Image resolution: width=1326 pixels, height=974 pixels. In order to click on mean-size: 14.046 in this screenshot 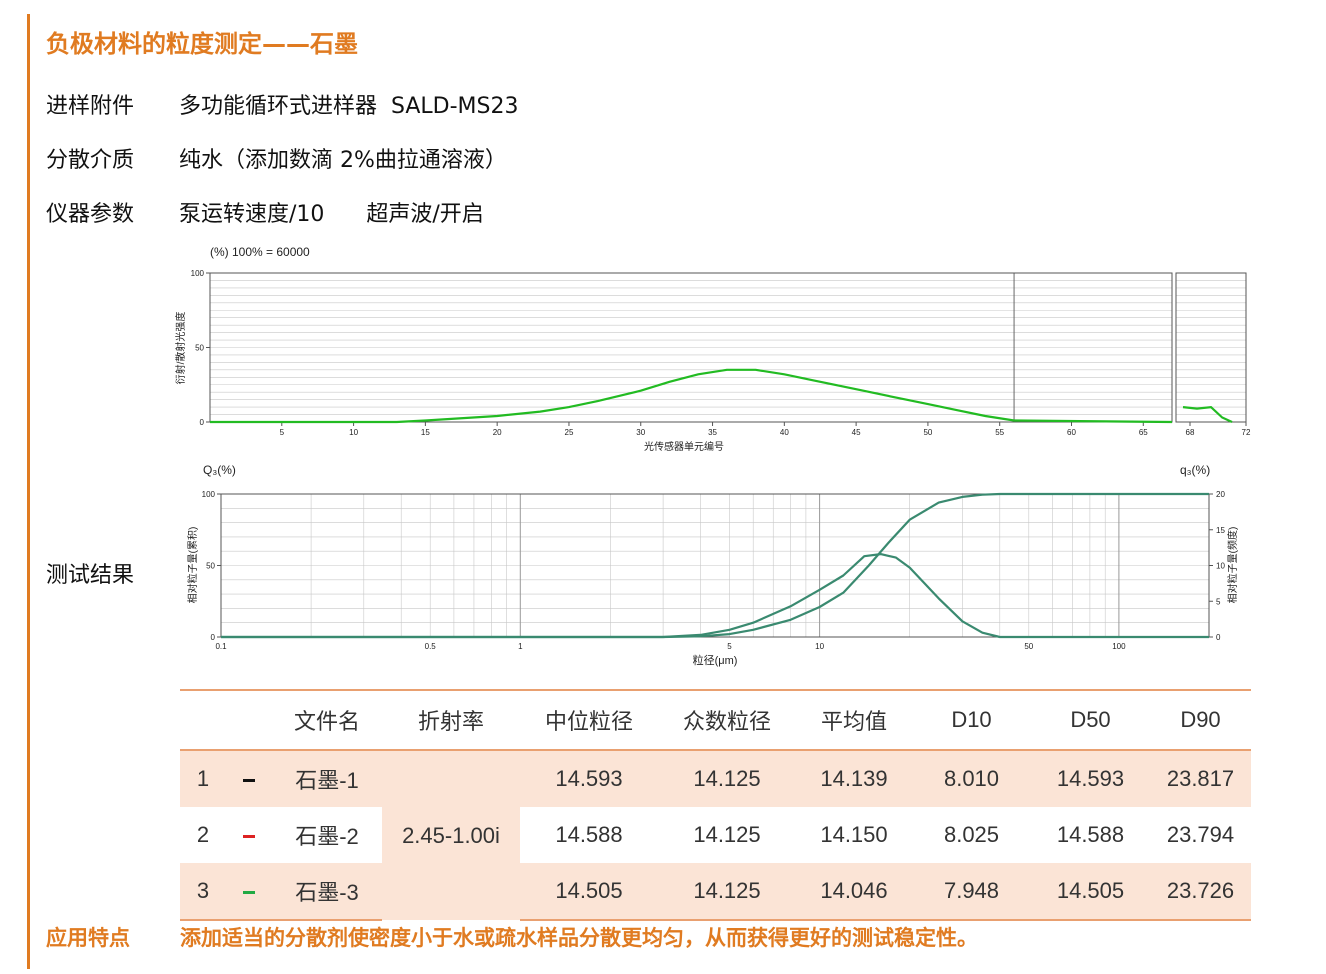, I will do `click(854, 892)`.